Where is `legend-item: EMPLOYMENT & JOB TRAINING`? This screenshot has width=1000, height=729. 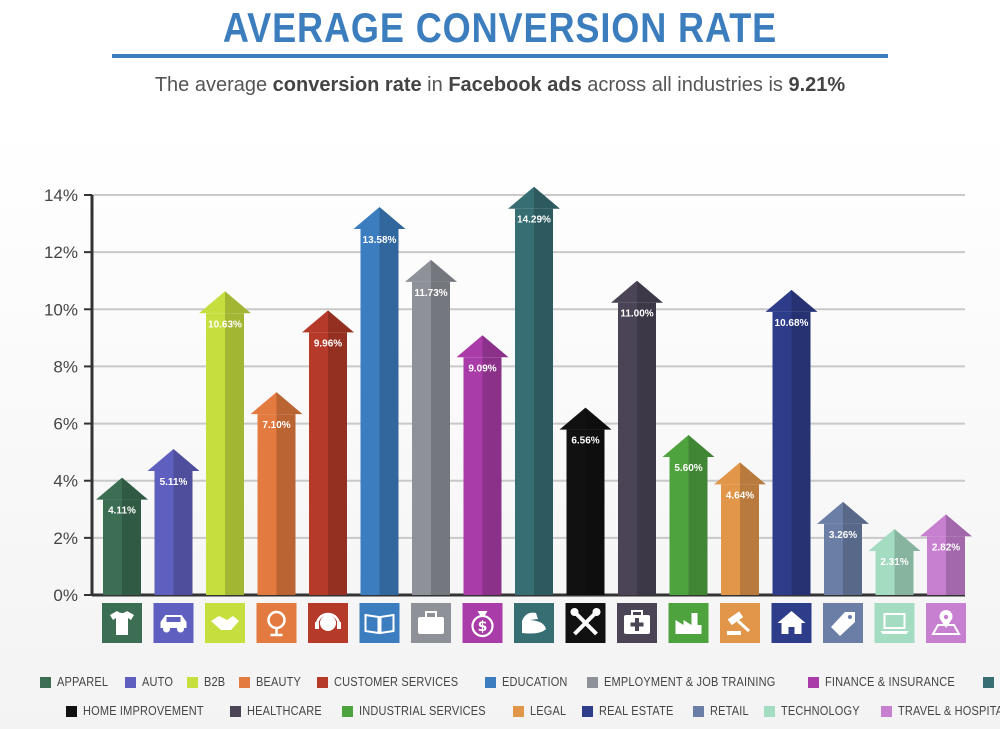
legend-item: EMPLOYMENT & JOB TRAINING is located at coordinates (692, 682).